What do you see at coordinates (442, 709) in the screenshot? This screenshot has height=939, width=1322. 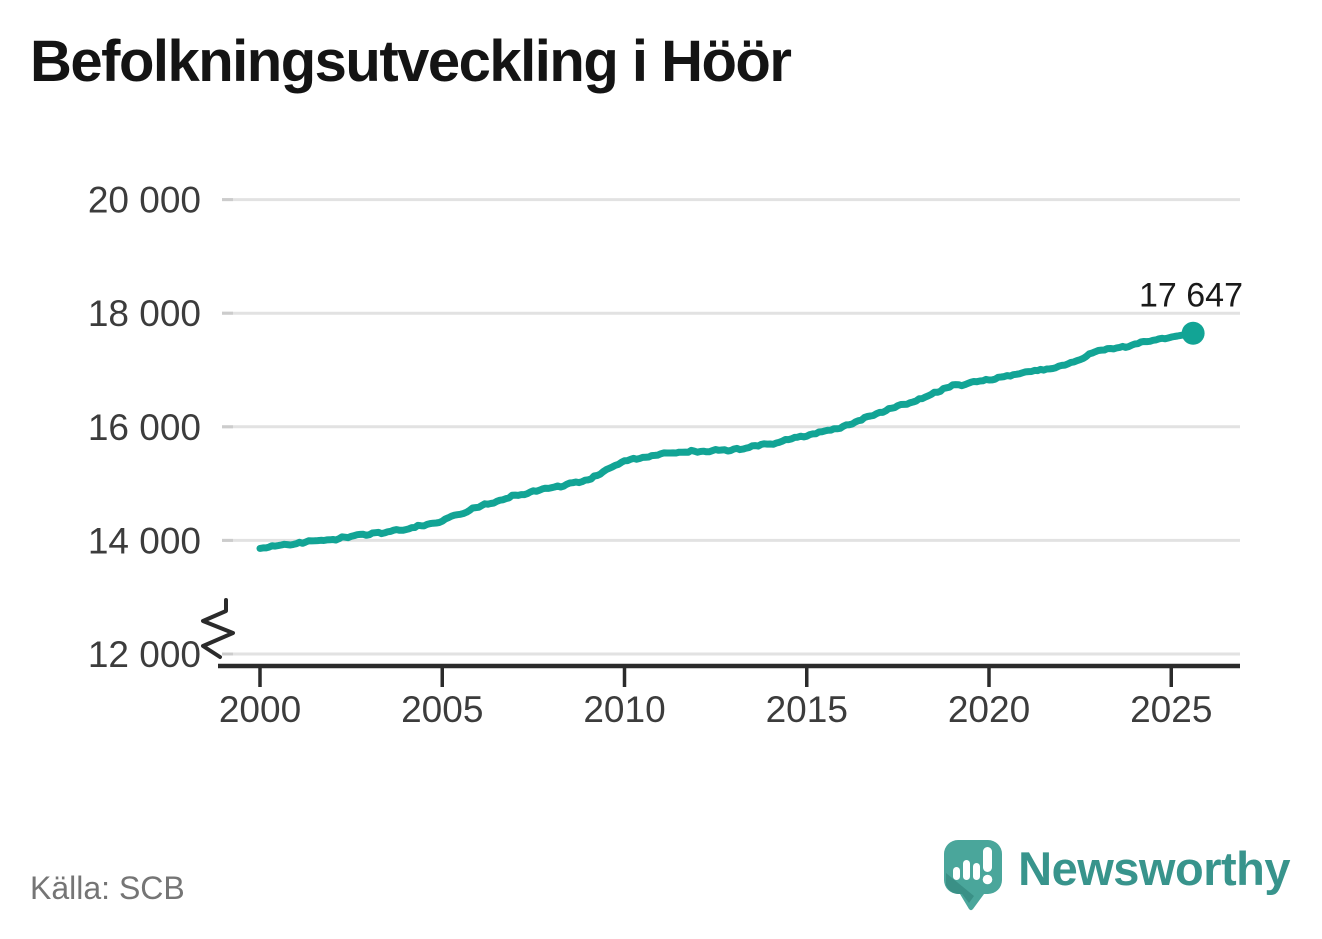 I see `x-tick-label: 2005` at bounding box center [442, 709].